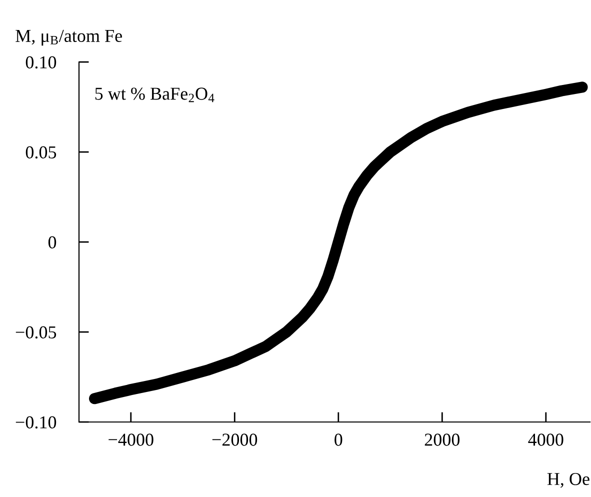  What do you see at coordinates (41, 152) in the screenshot?
I see `y-tick-label: 0.05` at bounding box center [41, 152].